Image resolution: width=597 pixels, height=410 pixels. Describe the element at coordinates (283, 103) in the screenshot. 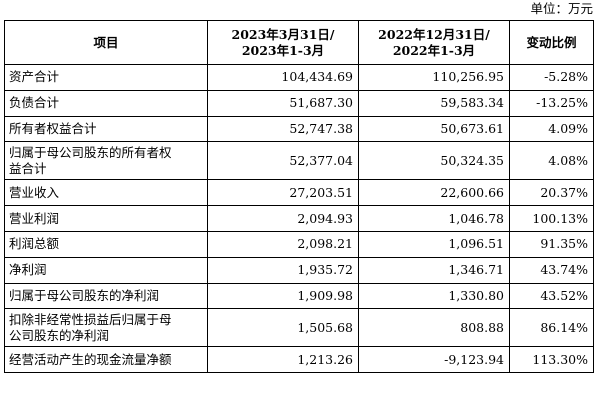

I see `row-value-2023: 51,687.30` at that location.